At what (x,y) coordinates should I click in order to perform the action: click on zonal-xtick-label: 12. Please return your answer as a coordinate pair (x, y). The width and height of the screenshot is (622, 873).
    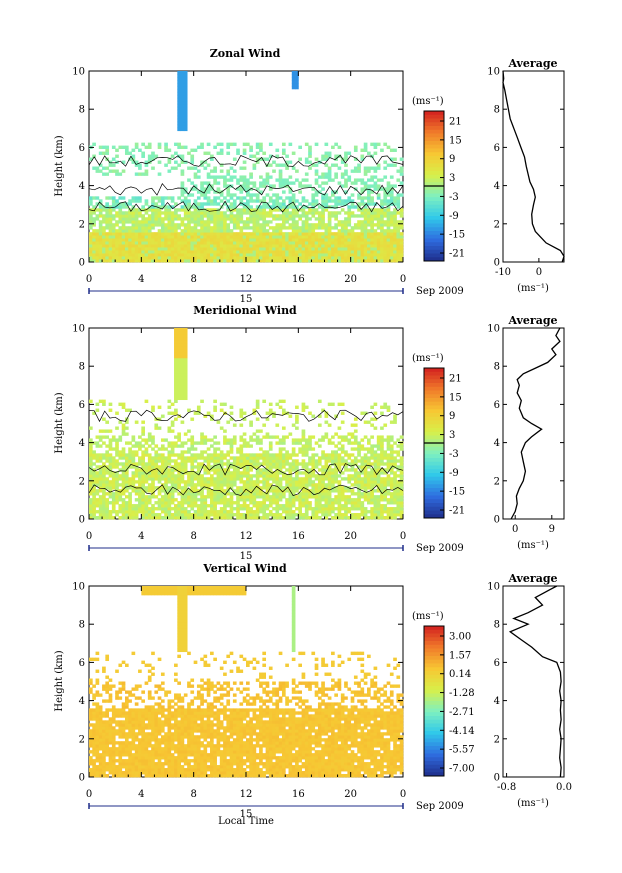
    Looking at the image, I should click on (246, 279).